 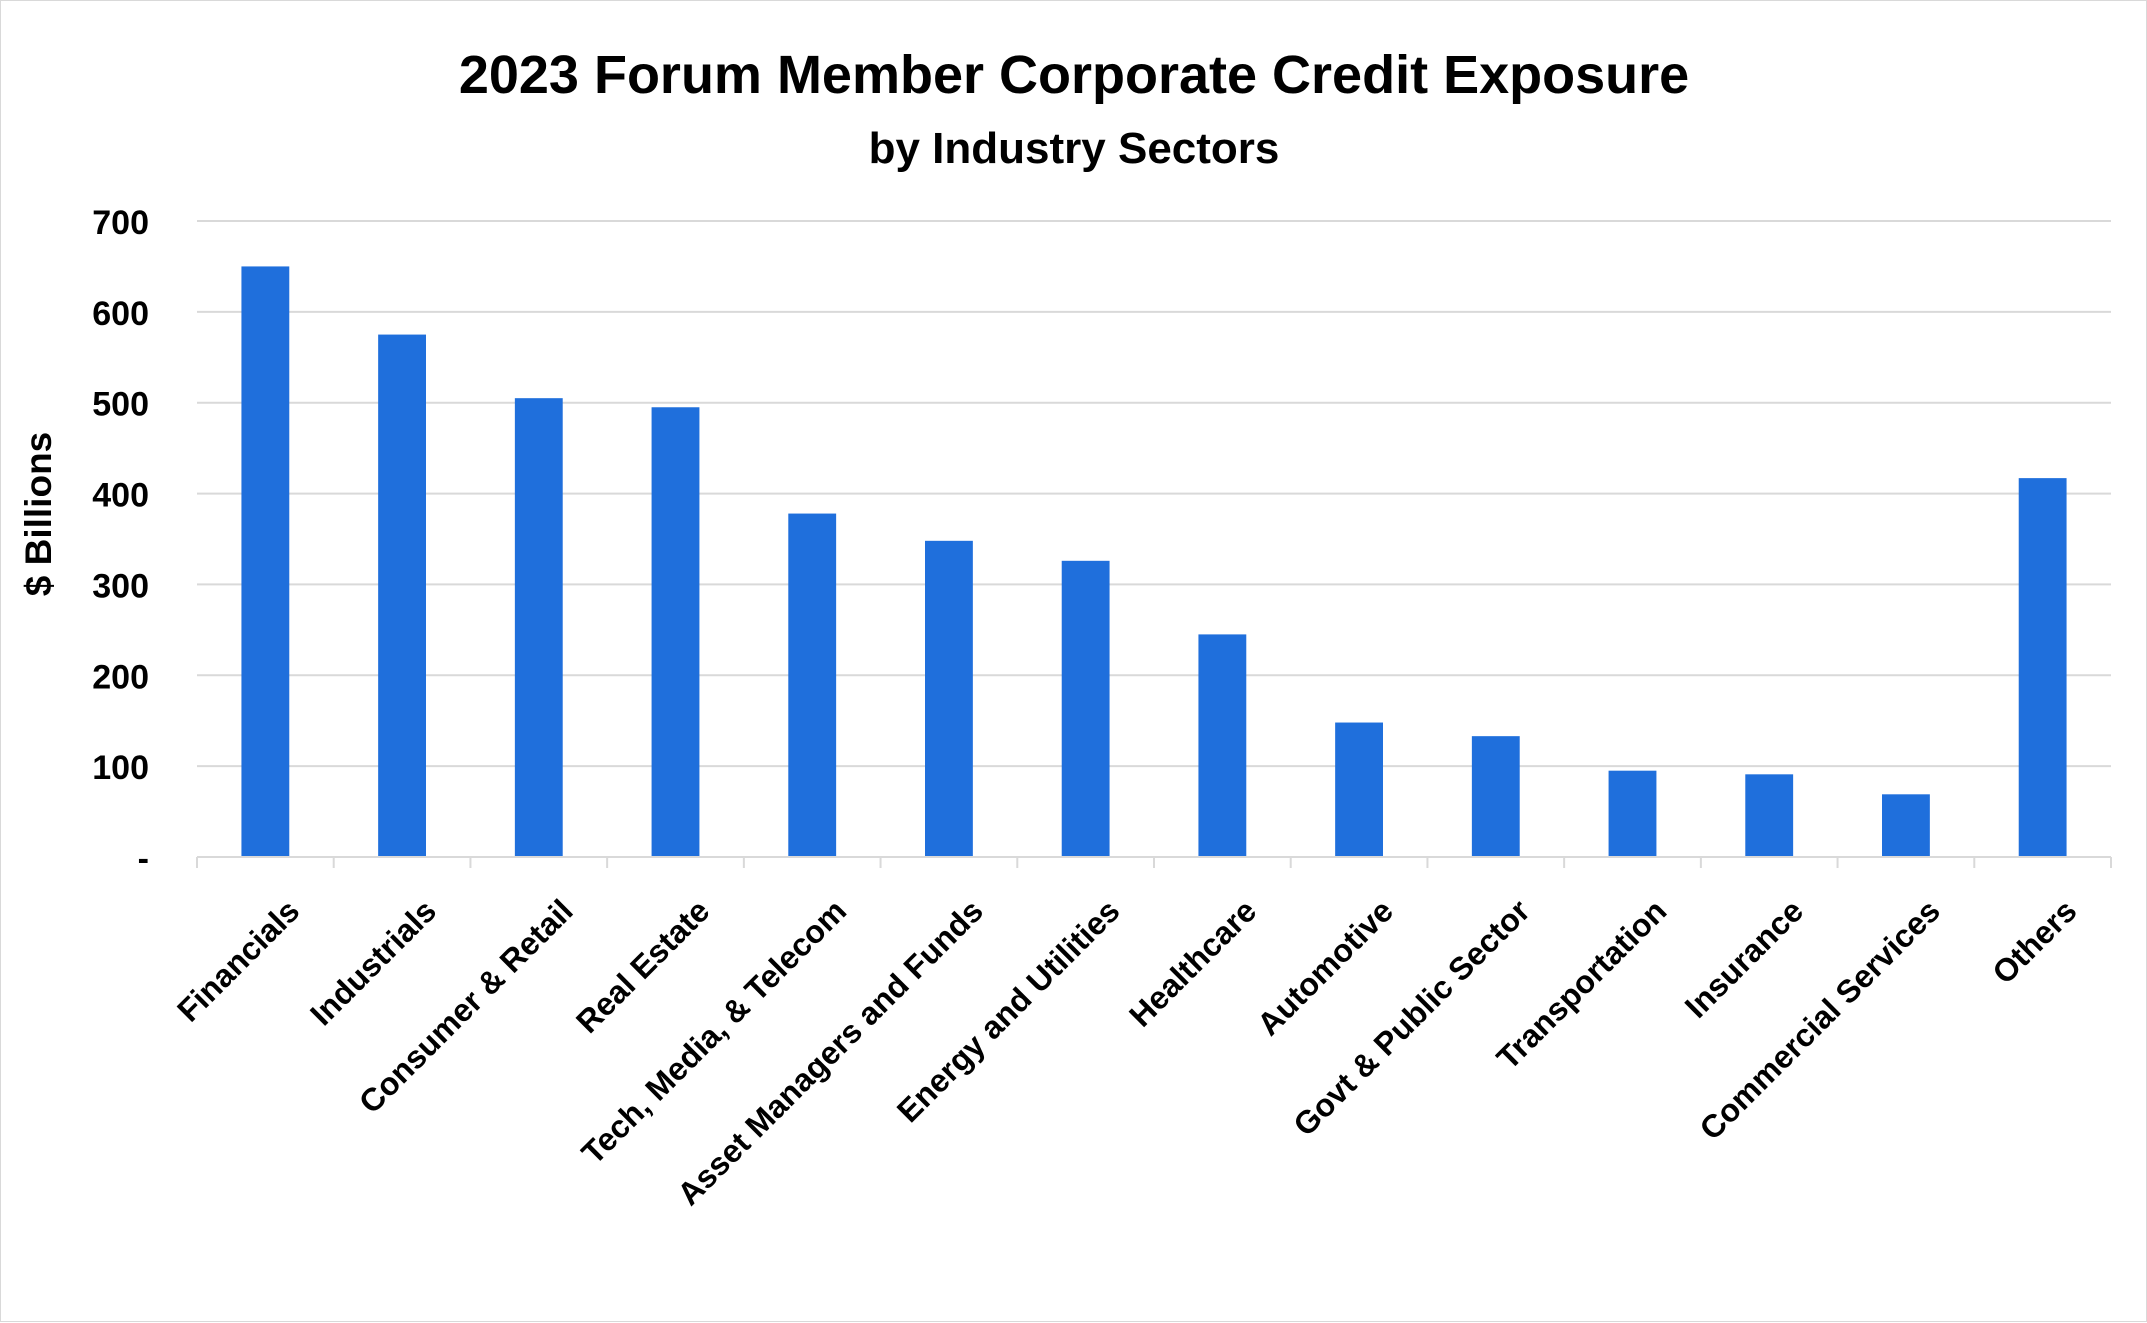 I want to click on y-tick-label: -, so click(x=143, y=859).